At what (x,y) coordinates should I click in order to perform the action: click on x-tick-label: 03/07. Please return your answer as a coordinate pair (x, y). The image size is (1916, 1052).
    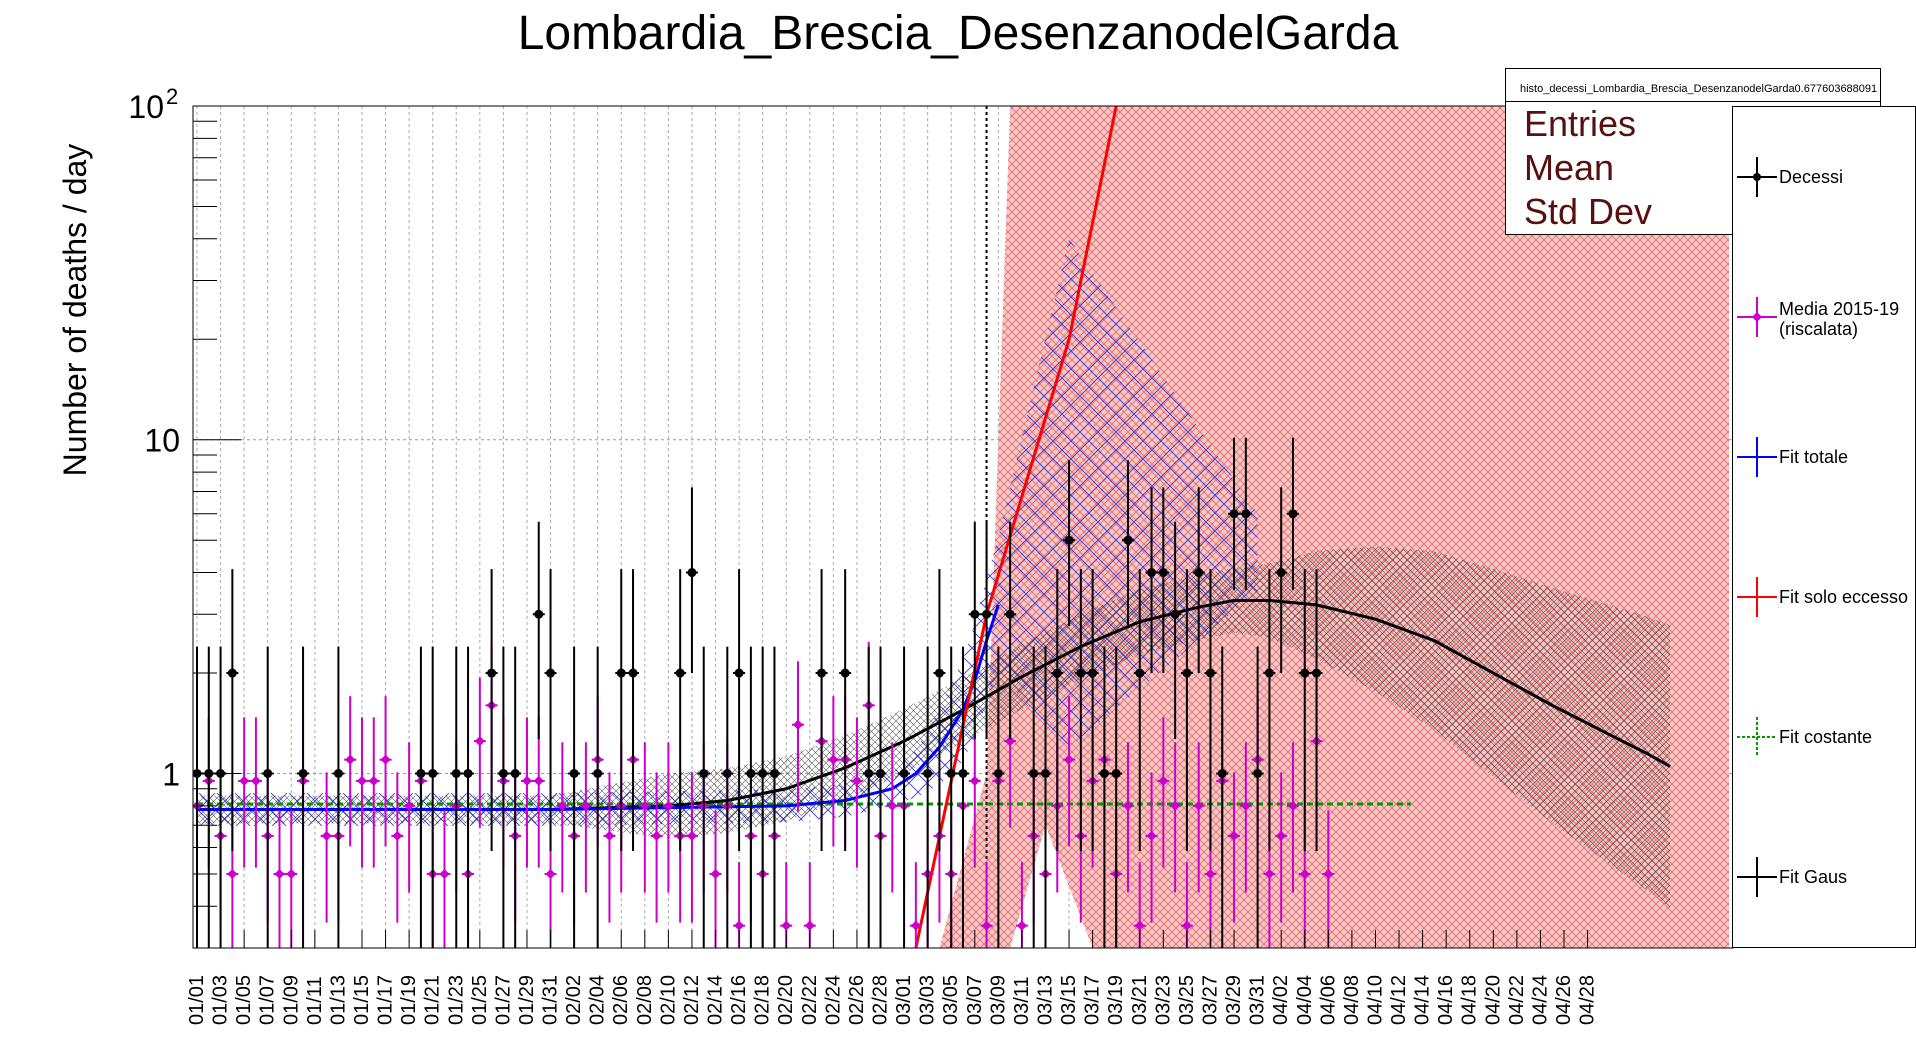
    Looking at the image, I should click on (975, 1000).